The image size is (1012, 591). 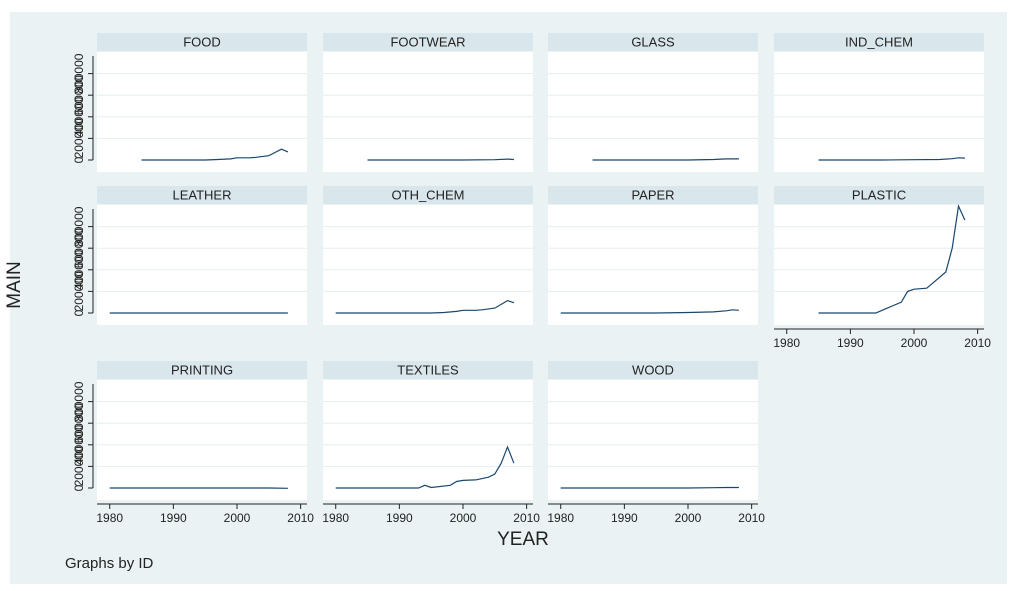 I want to click on panel-title: PRINTING, so click(x=202, y=370).